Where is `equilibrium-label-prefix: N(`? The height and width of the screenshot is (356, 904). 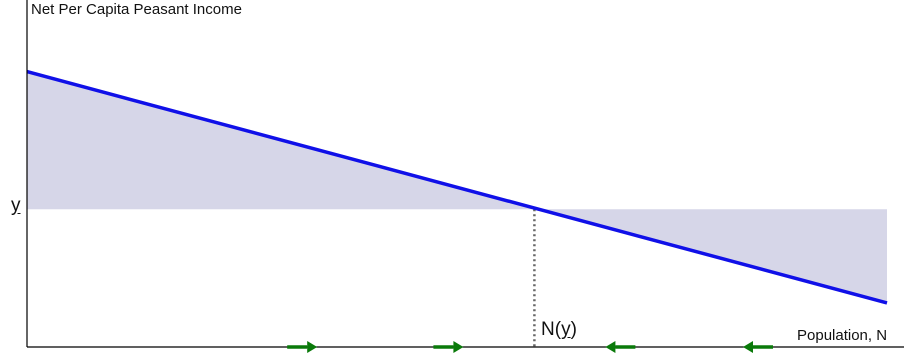
equilibrium-label-prefix: N( is located at coordinates (551, 329).